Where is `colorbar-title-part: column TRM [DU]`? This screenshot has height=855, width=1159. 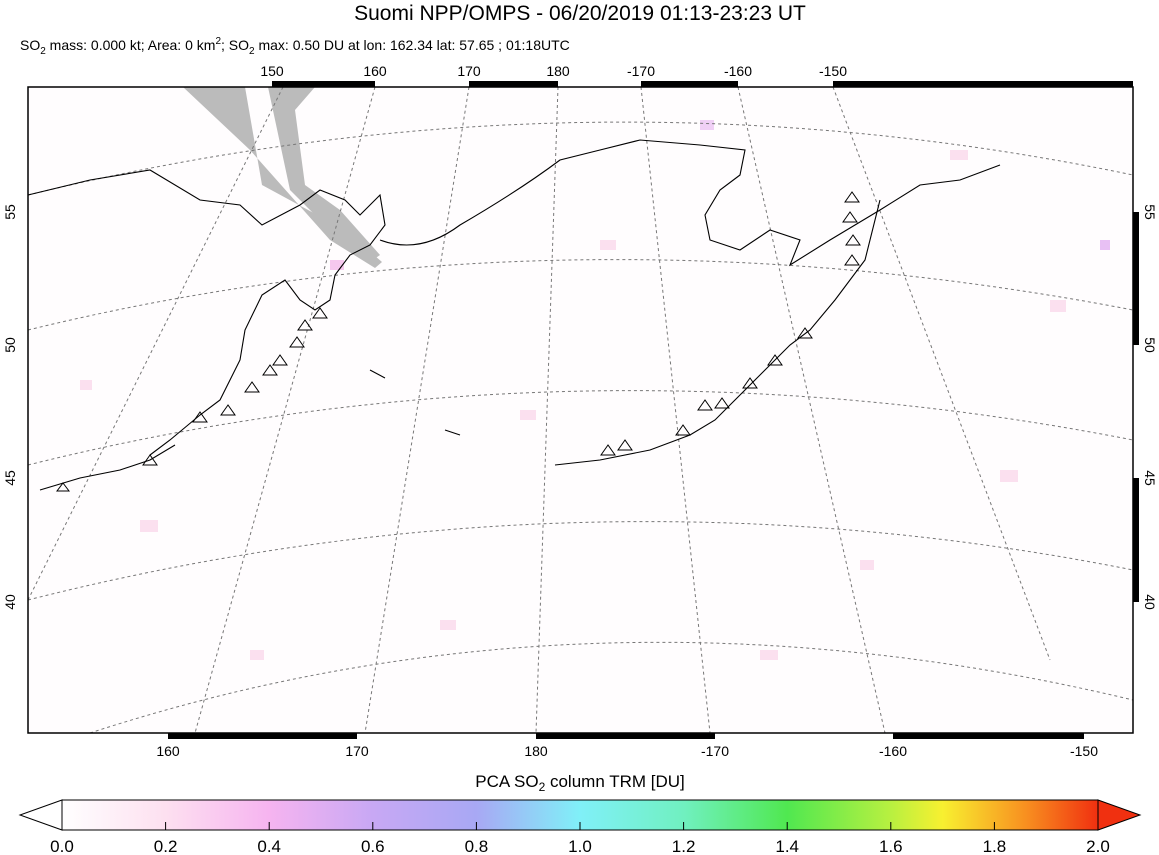
colorbar-title-part: column TRM [DU] is located at coordinates (615, 781).